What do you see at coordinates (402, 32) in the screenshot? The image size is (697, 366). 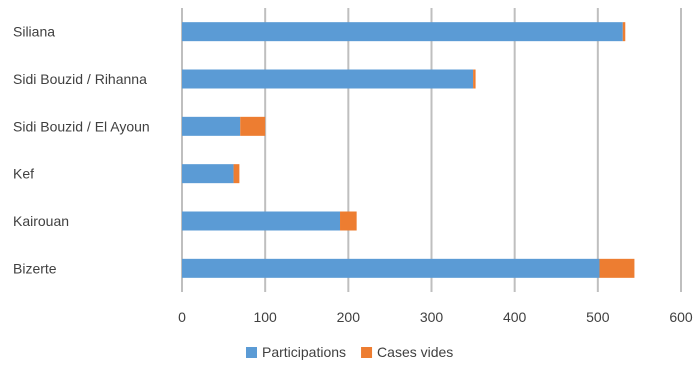 I see `bar-participations-siliana` at bounding box center [402, 32].